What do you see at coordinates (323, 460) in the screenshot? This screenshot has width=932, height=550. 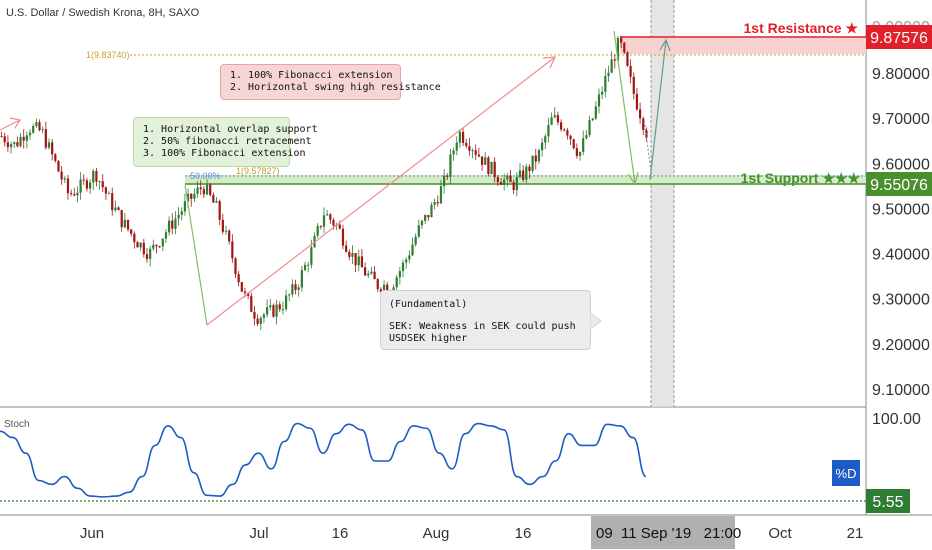 I see `stoch-line` at bounding box center [323, 460].